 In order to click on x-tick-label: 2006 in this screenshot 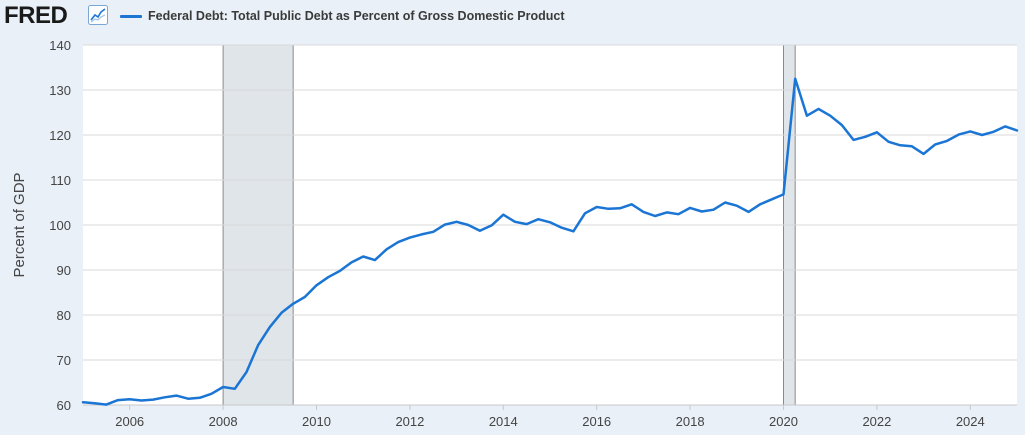, I will do `click(129, 421)`.